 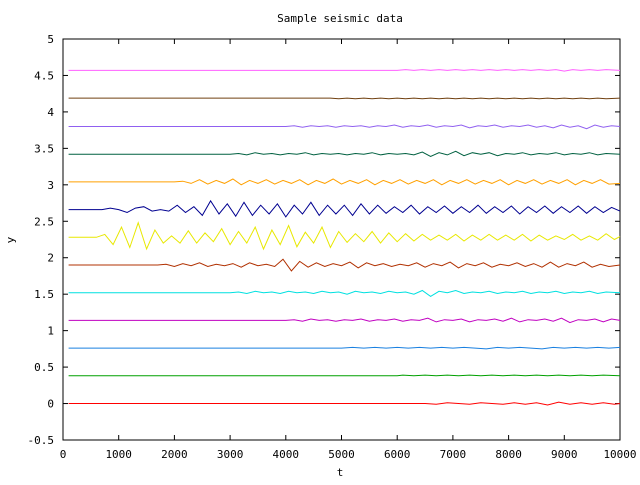 What do you see at coordinates (41, 440) in the screenshot?
I see `y-tick-label: -0.5` at bounding box center [41, 440].